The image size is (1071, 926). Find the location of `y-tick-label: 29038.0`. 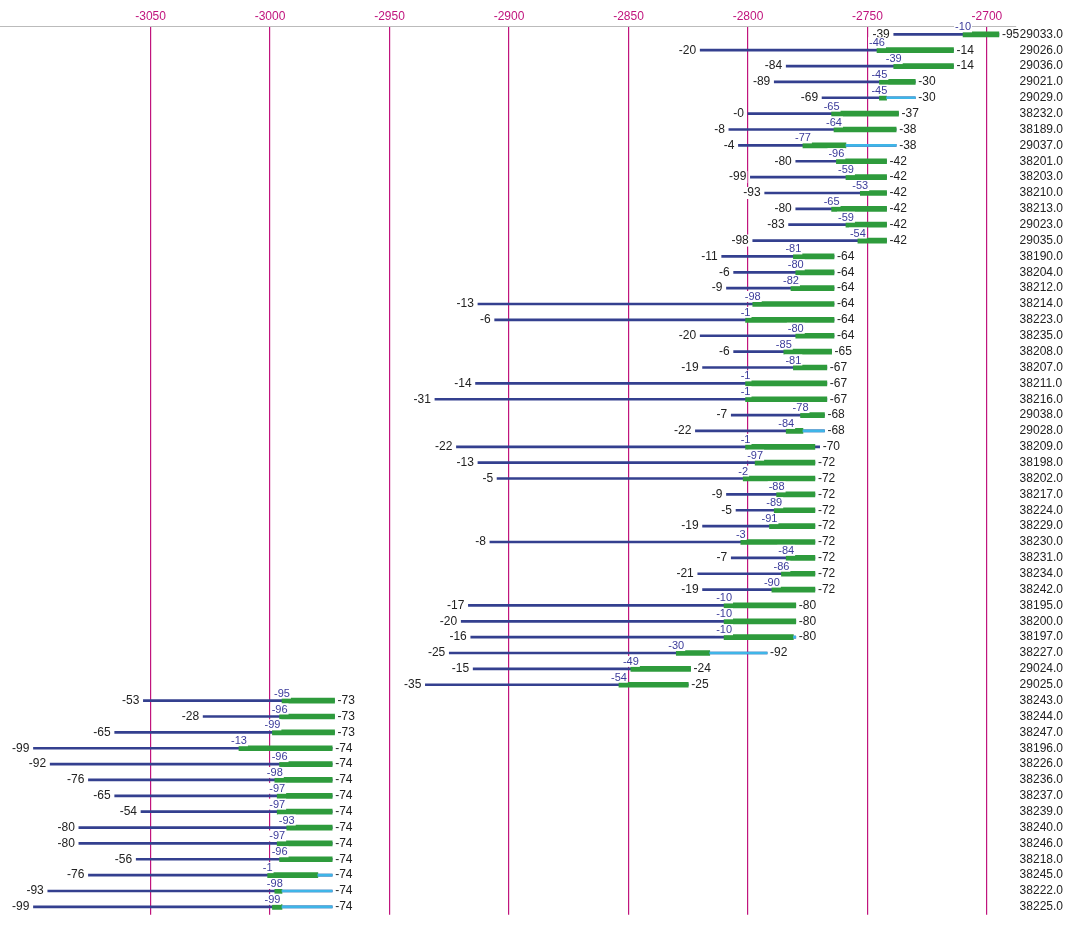

y-tick-label: 29038.0 is located at coordinates (1041, 414).